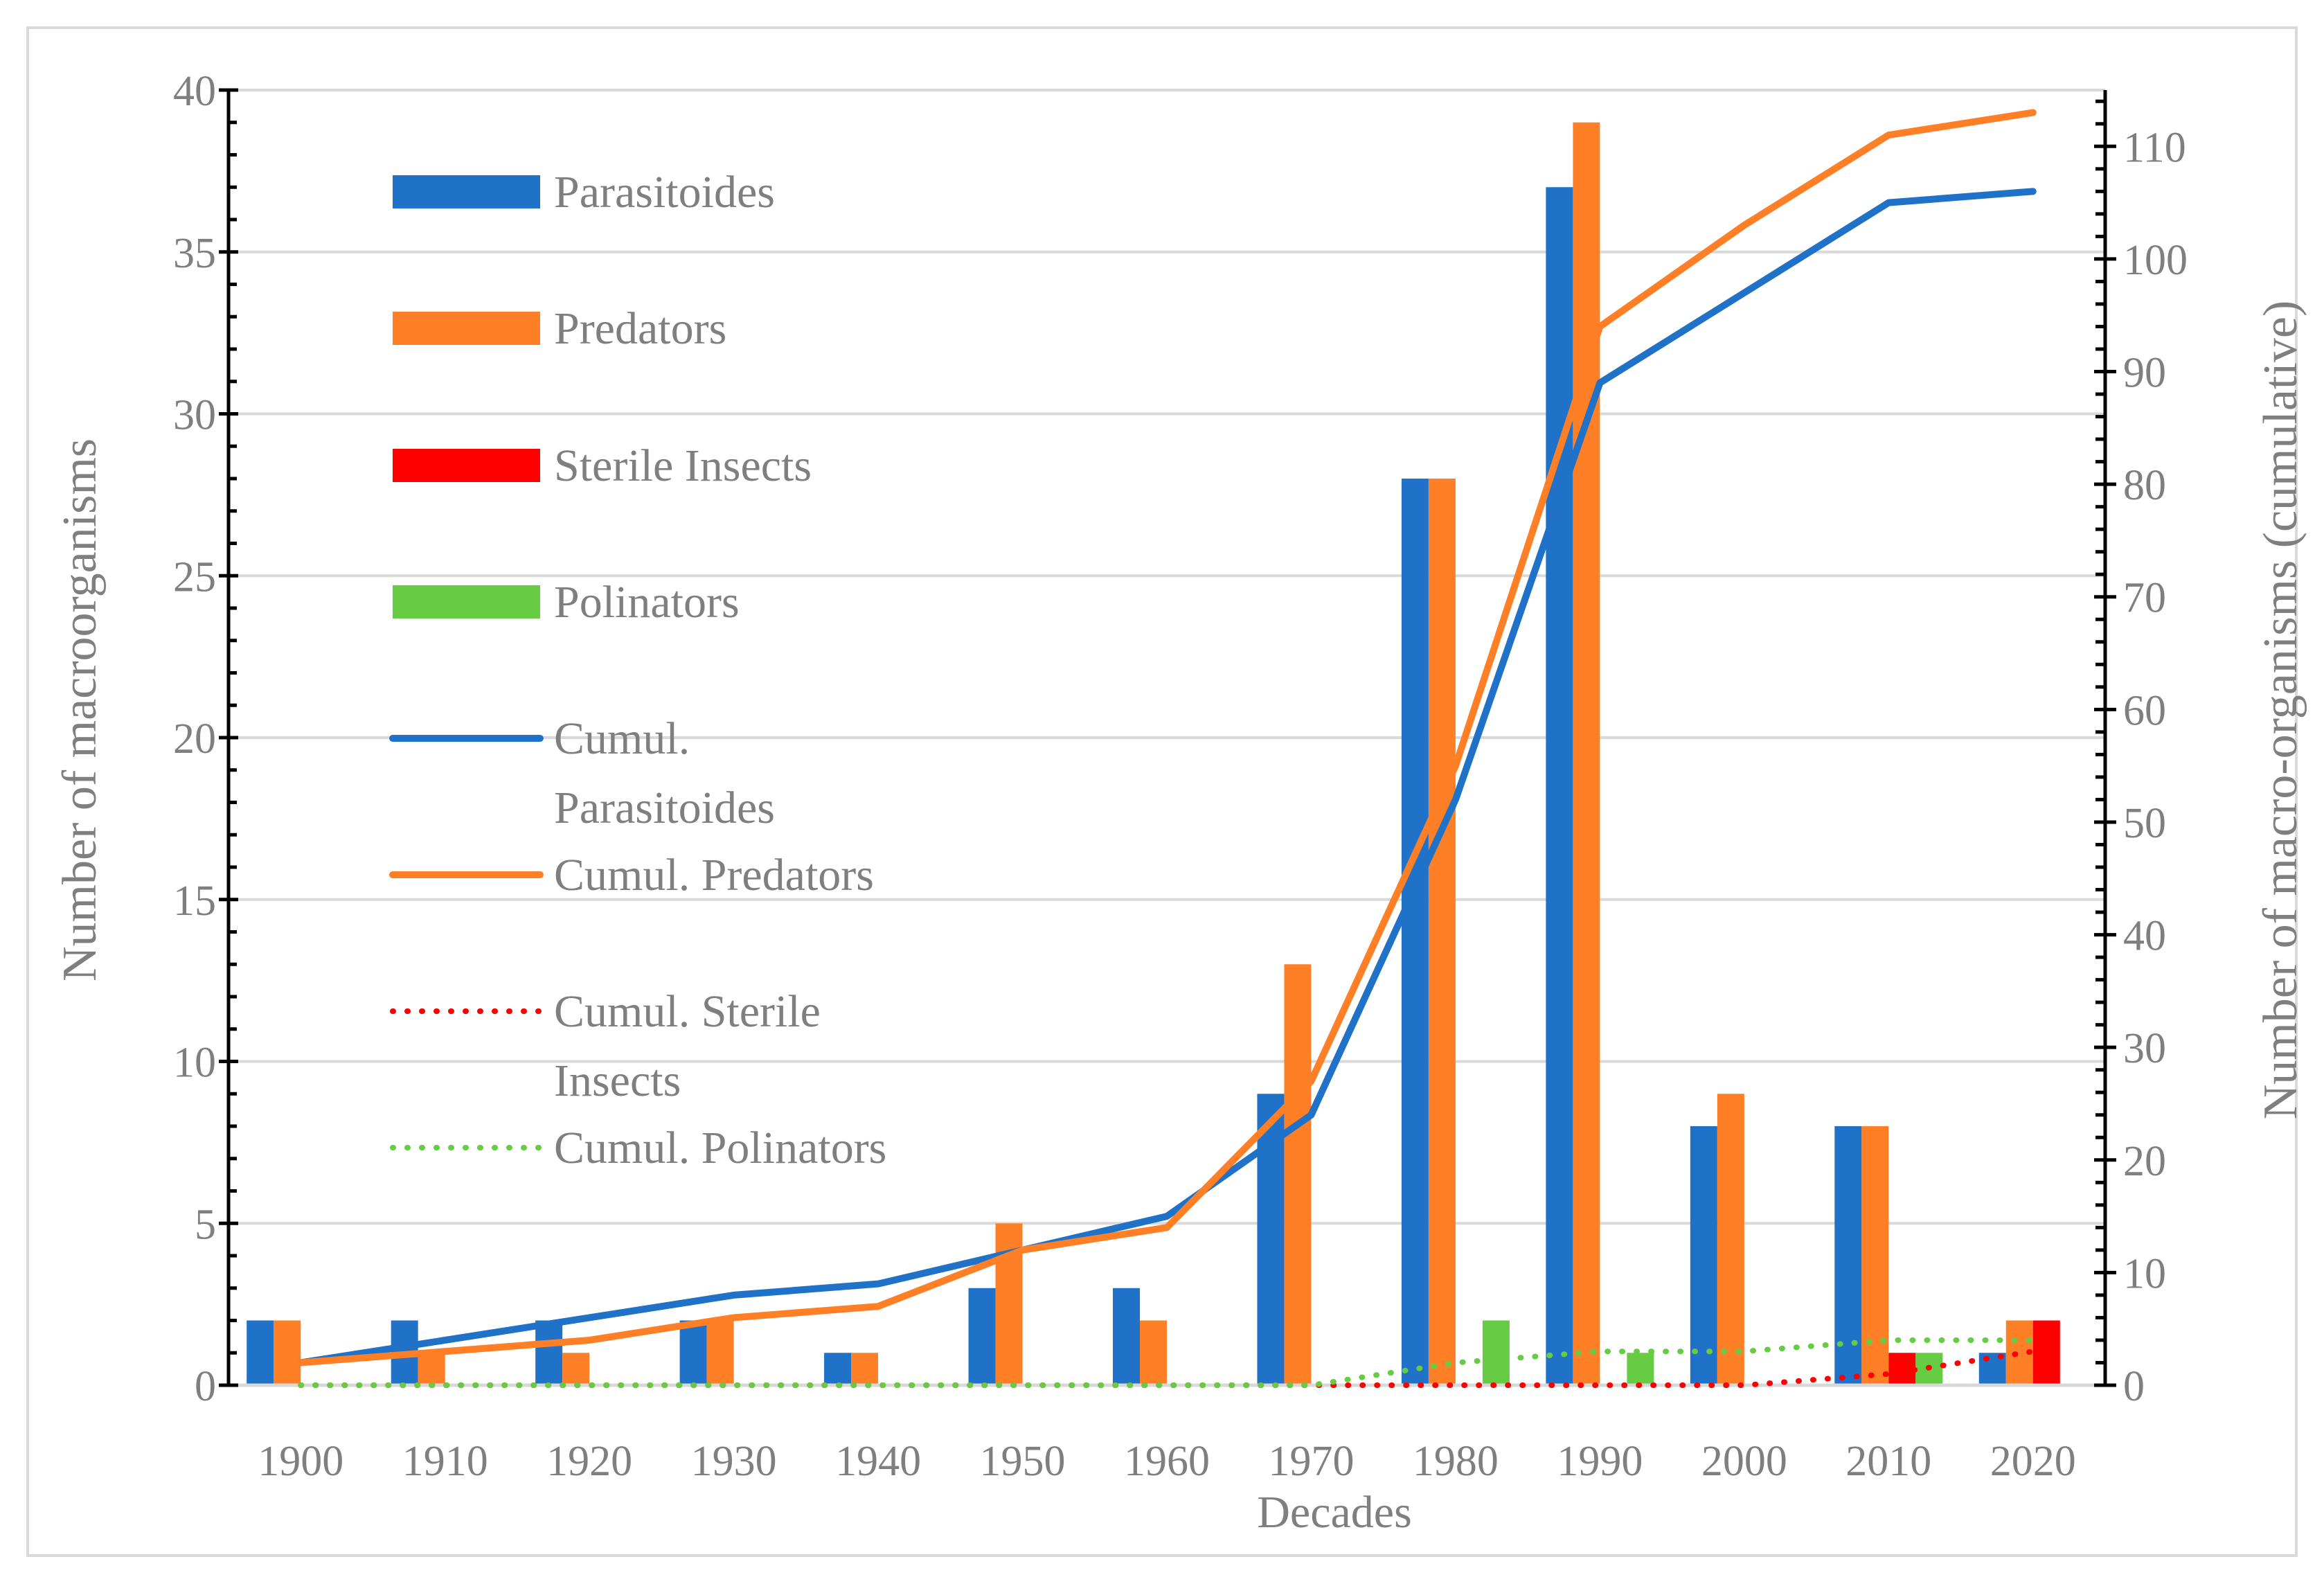  I want to click on legend-label: Cumul. Predators, so click(714, 875).